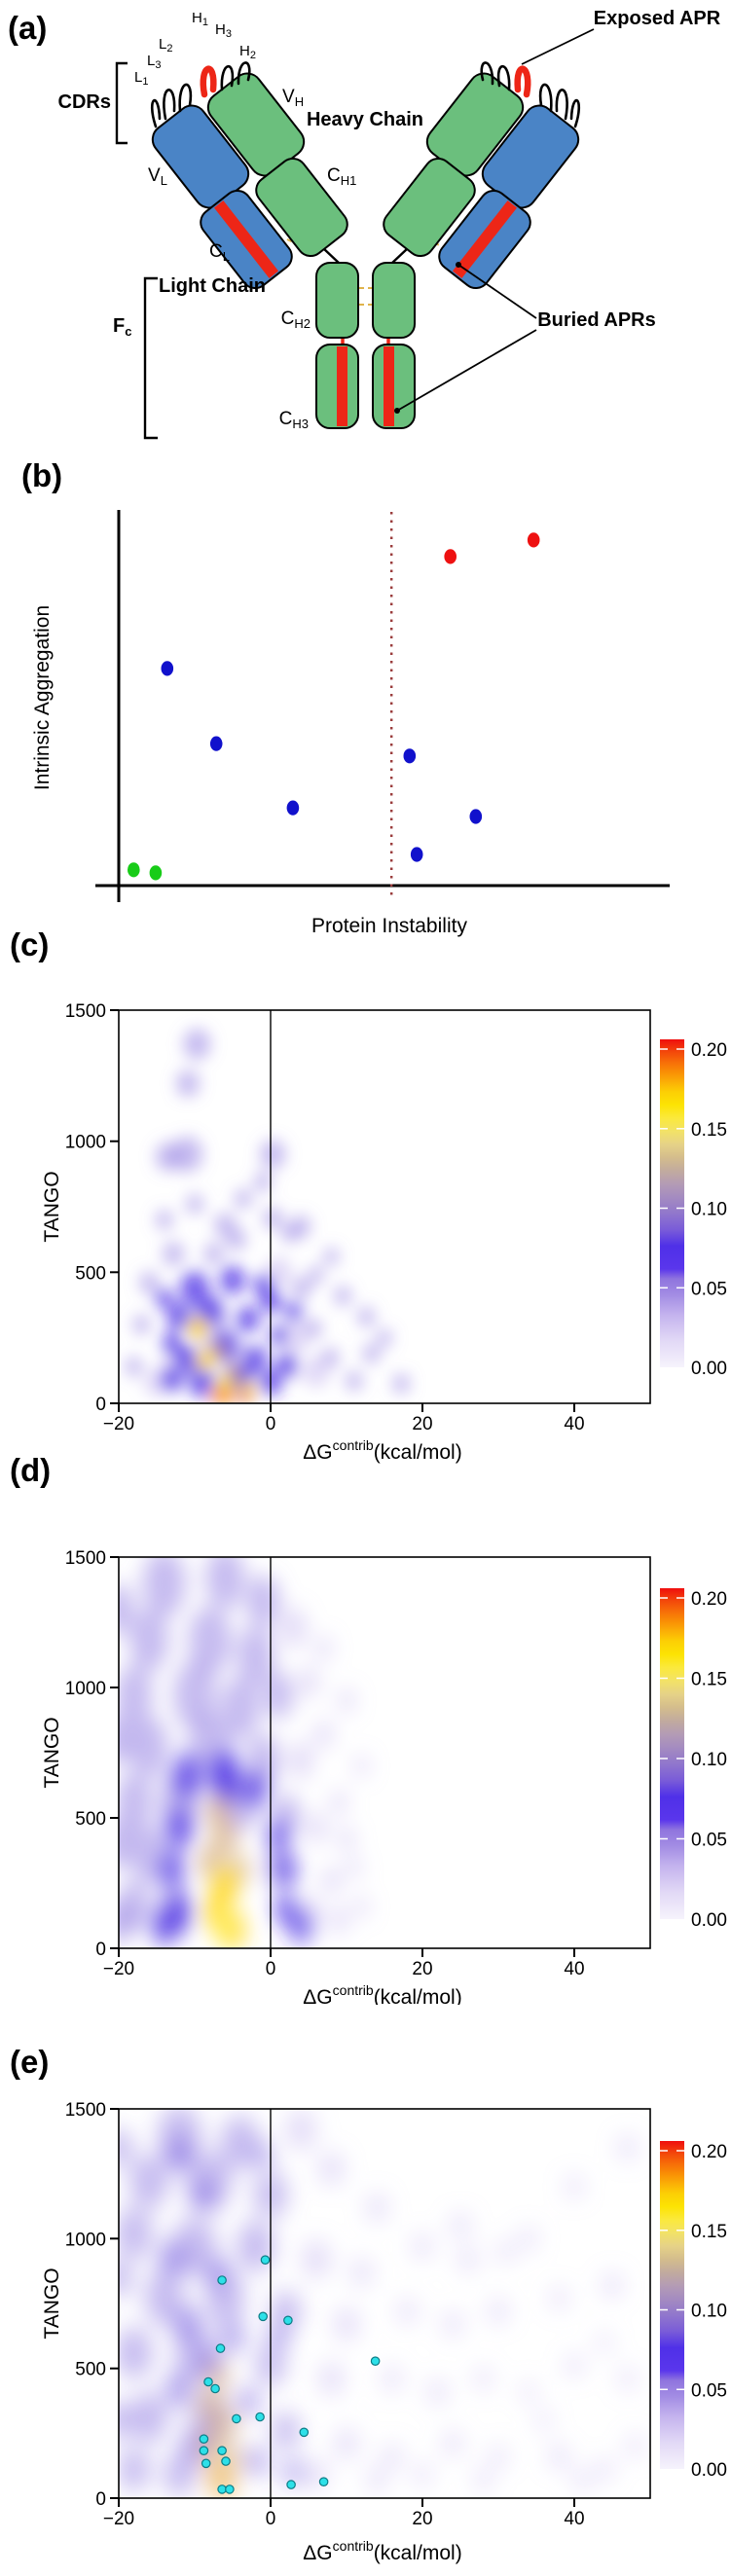  Describe the element at coordinates (574, 1424) in the screenshot. I see `x-tick-label: 40` at that location.